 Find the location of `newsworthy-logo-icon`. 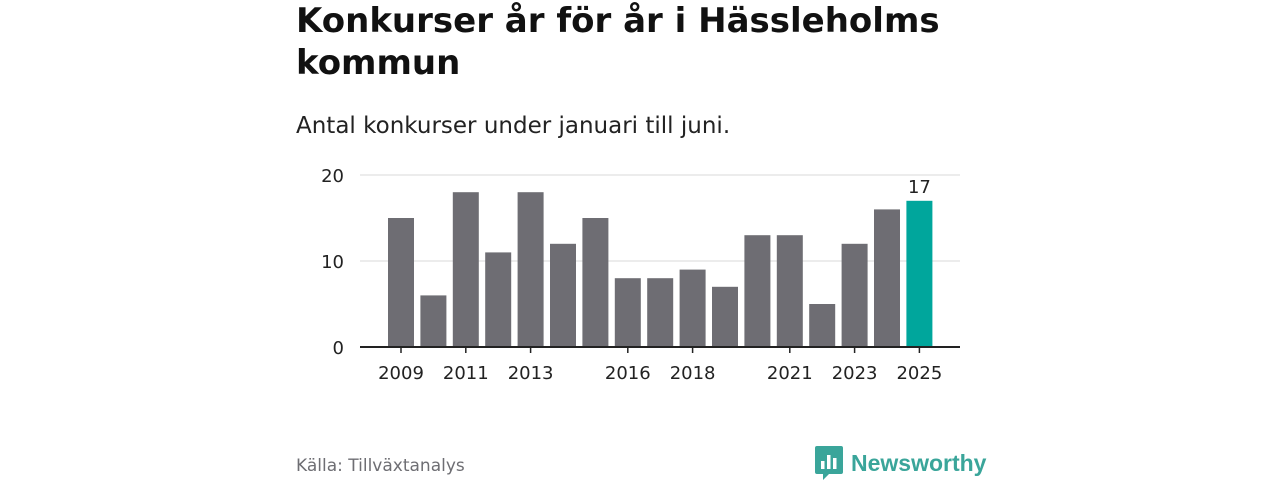

newsworthy-logo-icon is located at coordinates (829, 463).